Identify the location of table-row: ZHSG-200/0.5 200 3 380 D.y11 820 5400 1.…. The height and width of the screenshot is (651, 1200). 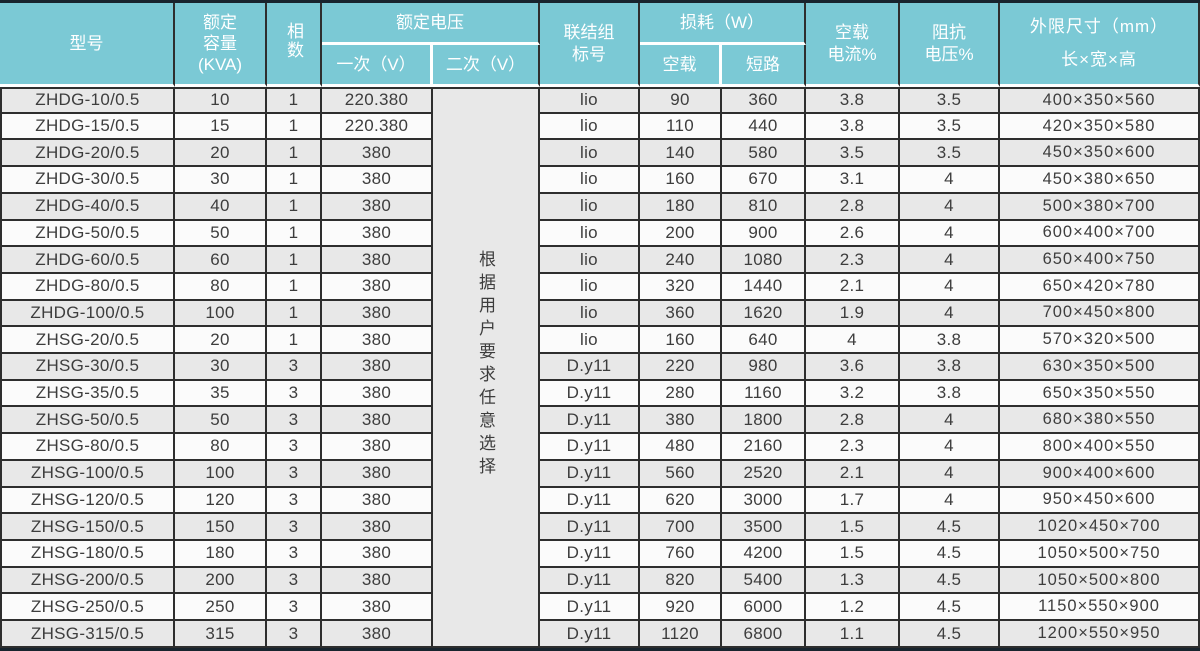
(600, 581).